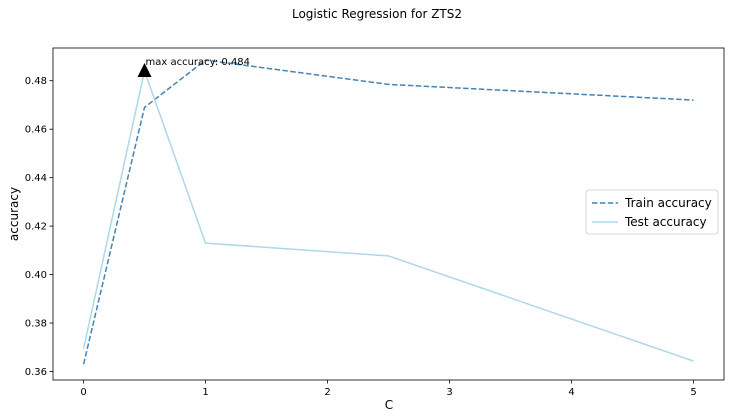 The image size is (730, 417). I want to click on annotation-text-0: max accuracy: 0.484, so click(198, 62).